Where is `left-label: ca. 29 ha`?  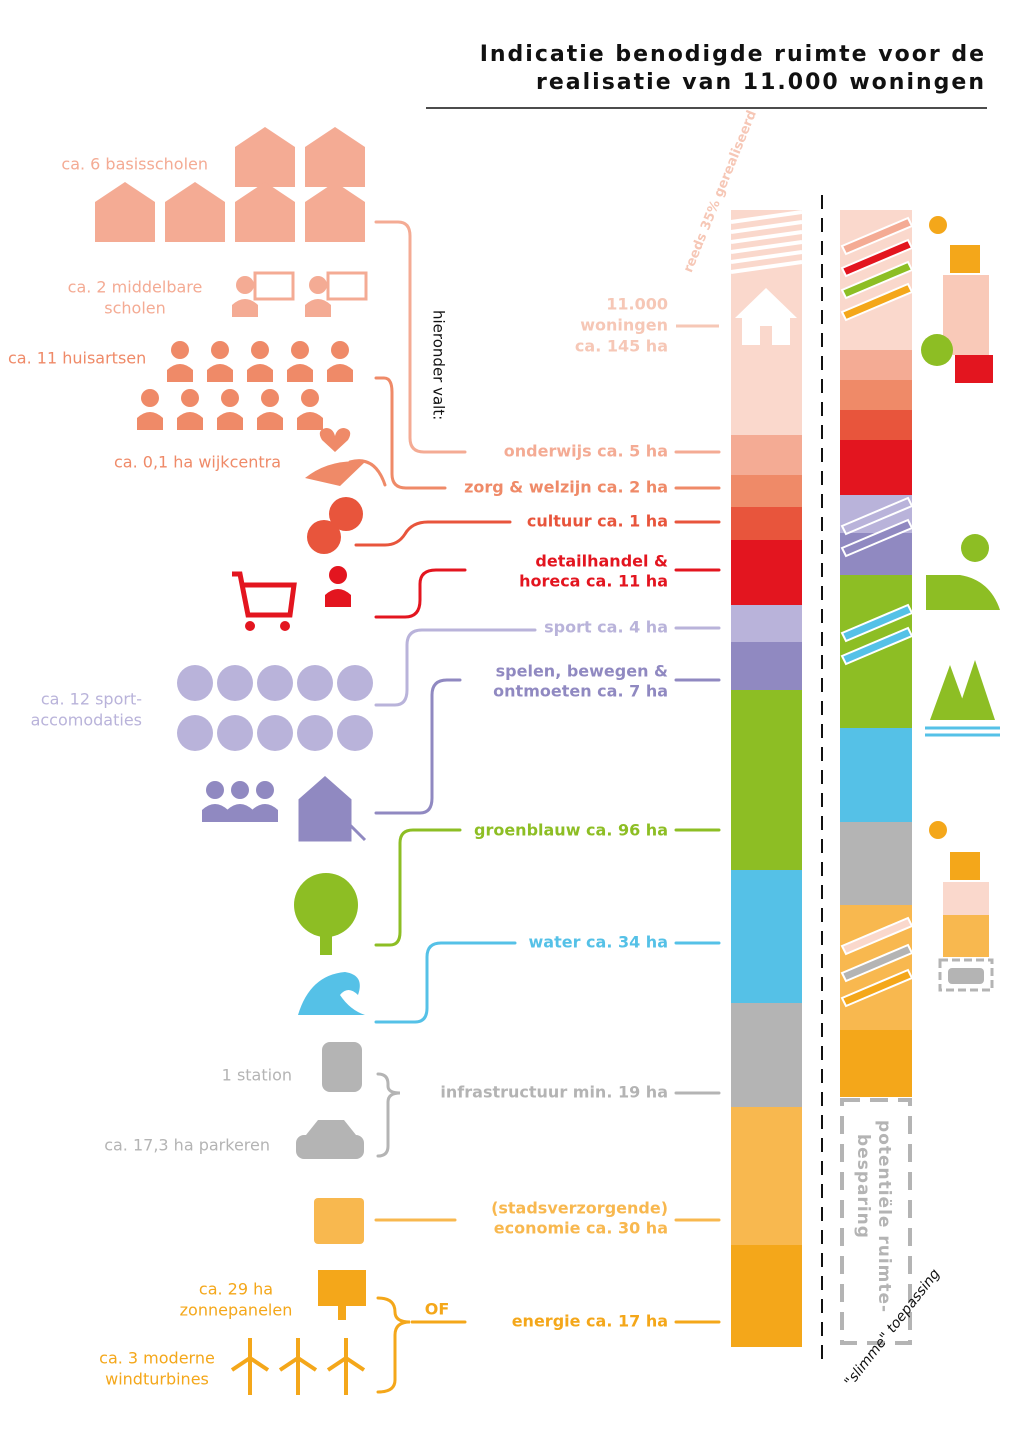 left-label: ca. 29 ha is located at coordinates (236, 1289).